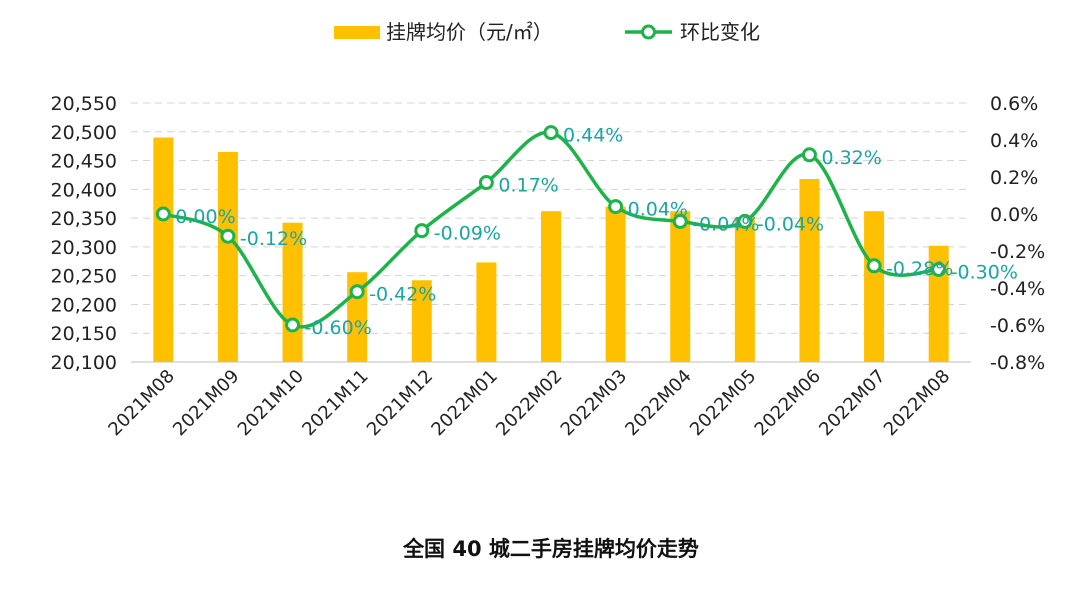  I want to click on y-left-tick-label: 20,350, so click(84, 219).